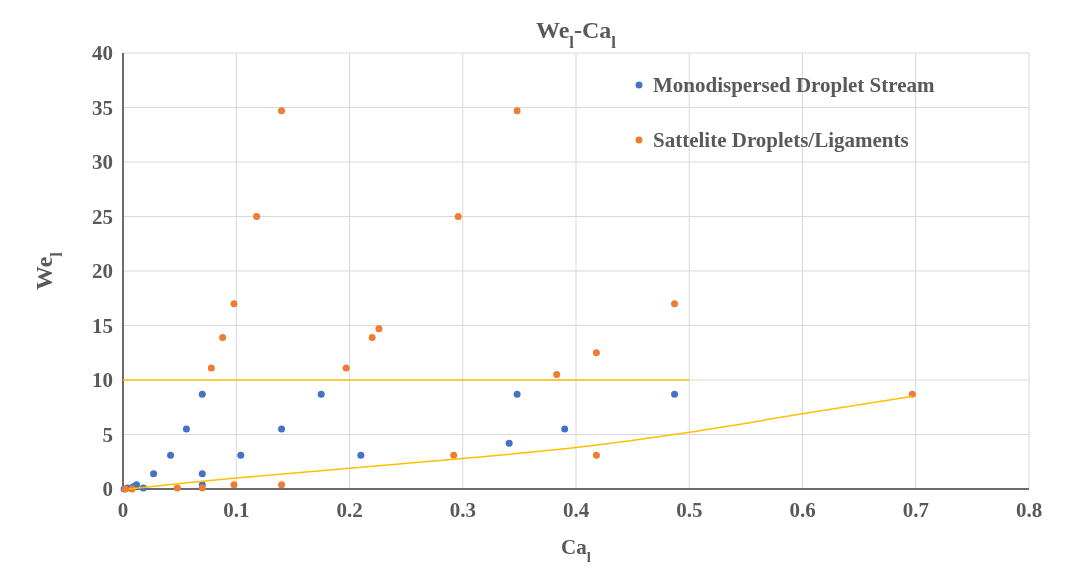  I want to click on x-tick-label: 0, so click(123, 510).